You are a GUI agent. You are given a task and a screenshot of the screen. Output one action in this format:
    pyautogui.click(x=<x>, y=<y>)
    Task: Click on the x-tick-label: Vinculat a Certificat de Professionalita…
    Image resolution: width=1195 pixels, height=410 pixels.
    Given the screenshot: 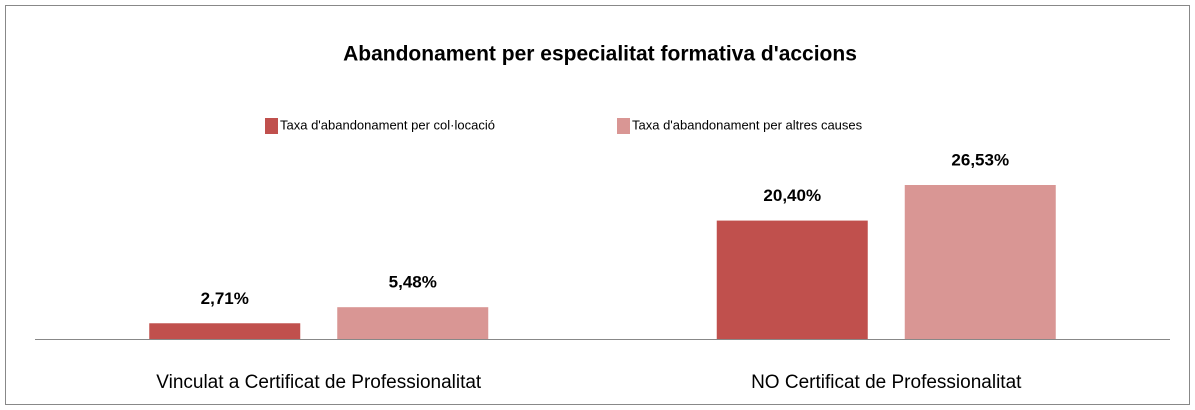 What is the action you would take?
    pyautogui.click(x=319, y=382)
    